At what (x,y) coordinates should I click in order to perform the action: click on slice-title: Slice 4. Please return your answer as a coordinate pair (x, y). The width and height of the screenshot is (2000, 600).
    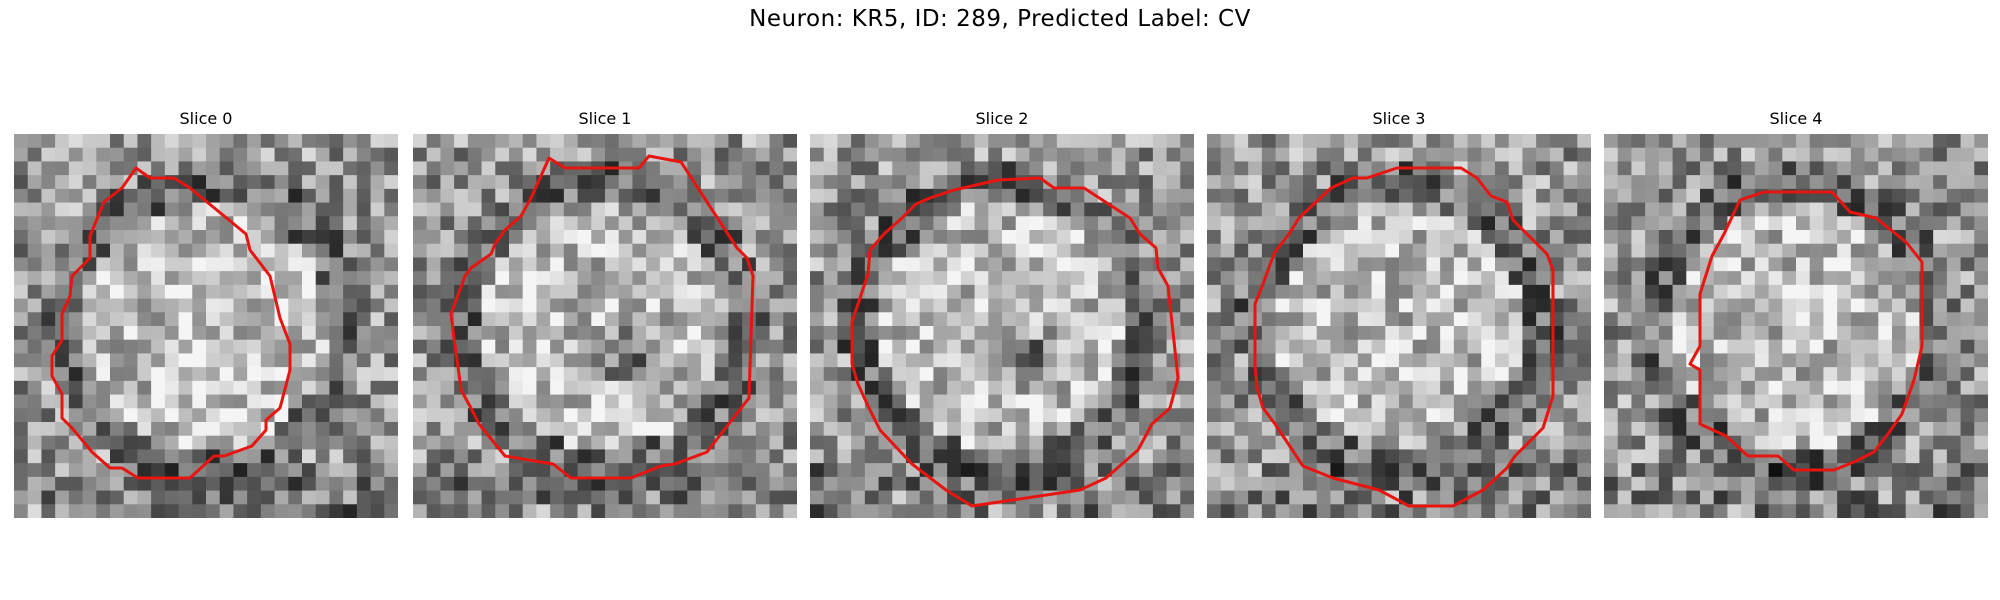
    Looking at the image, I should click on (1796, 118).